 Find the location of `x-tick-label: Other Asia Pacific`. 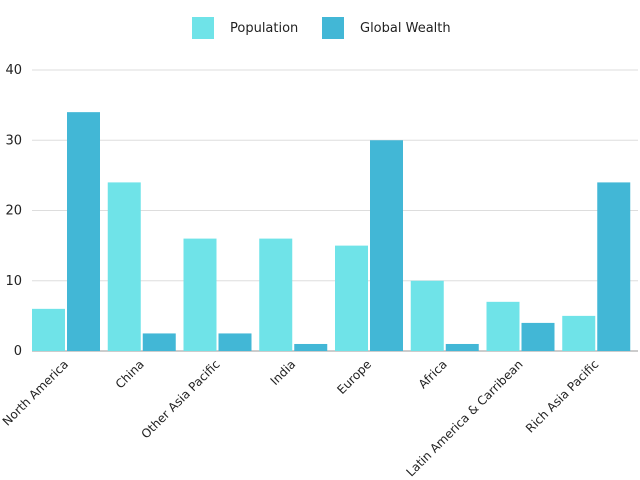

x-tick-label: Other Asia Pacific is located at coordinates (180, 399).